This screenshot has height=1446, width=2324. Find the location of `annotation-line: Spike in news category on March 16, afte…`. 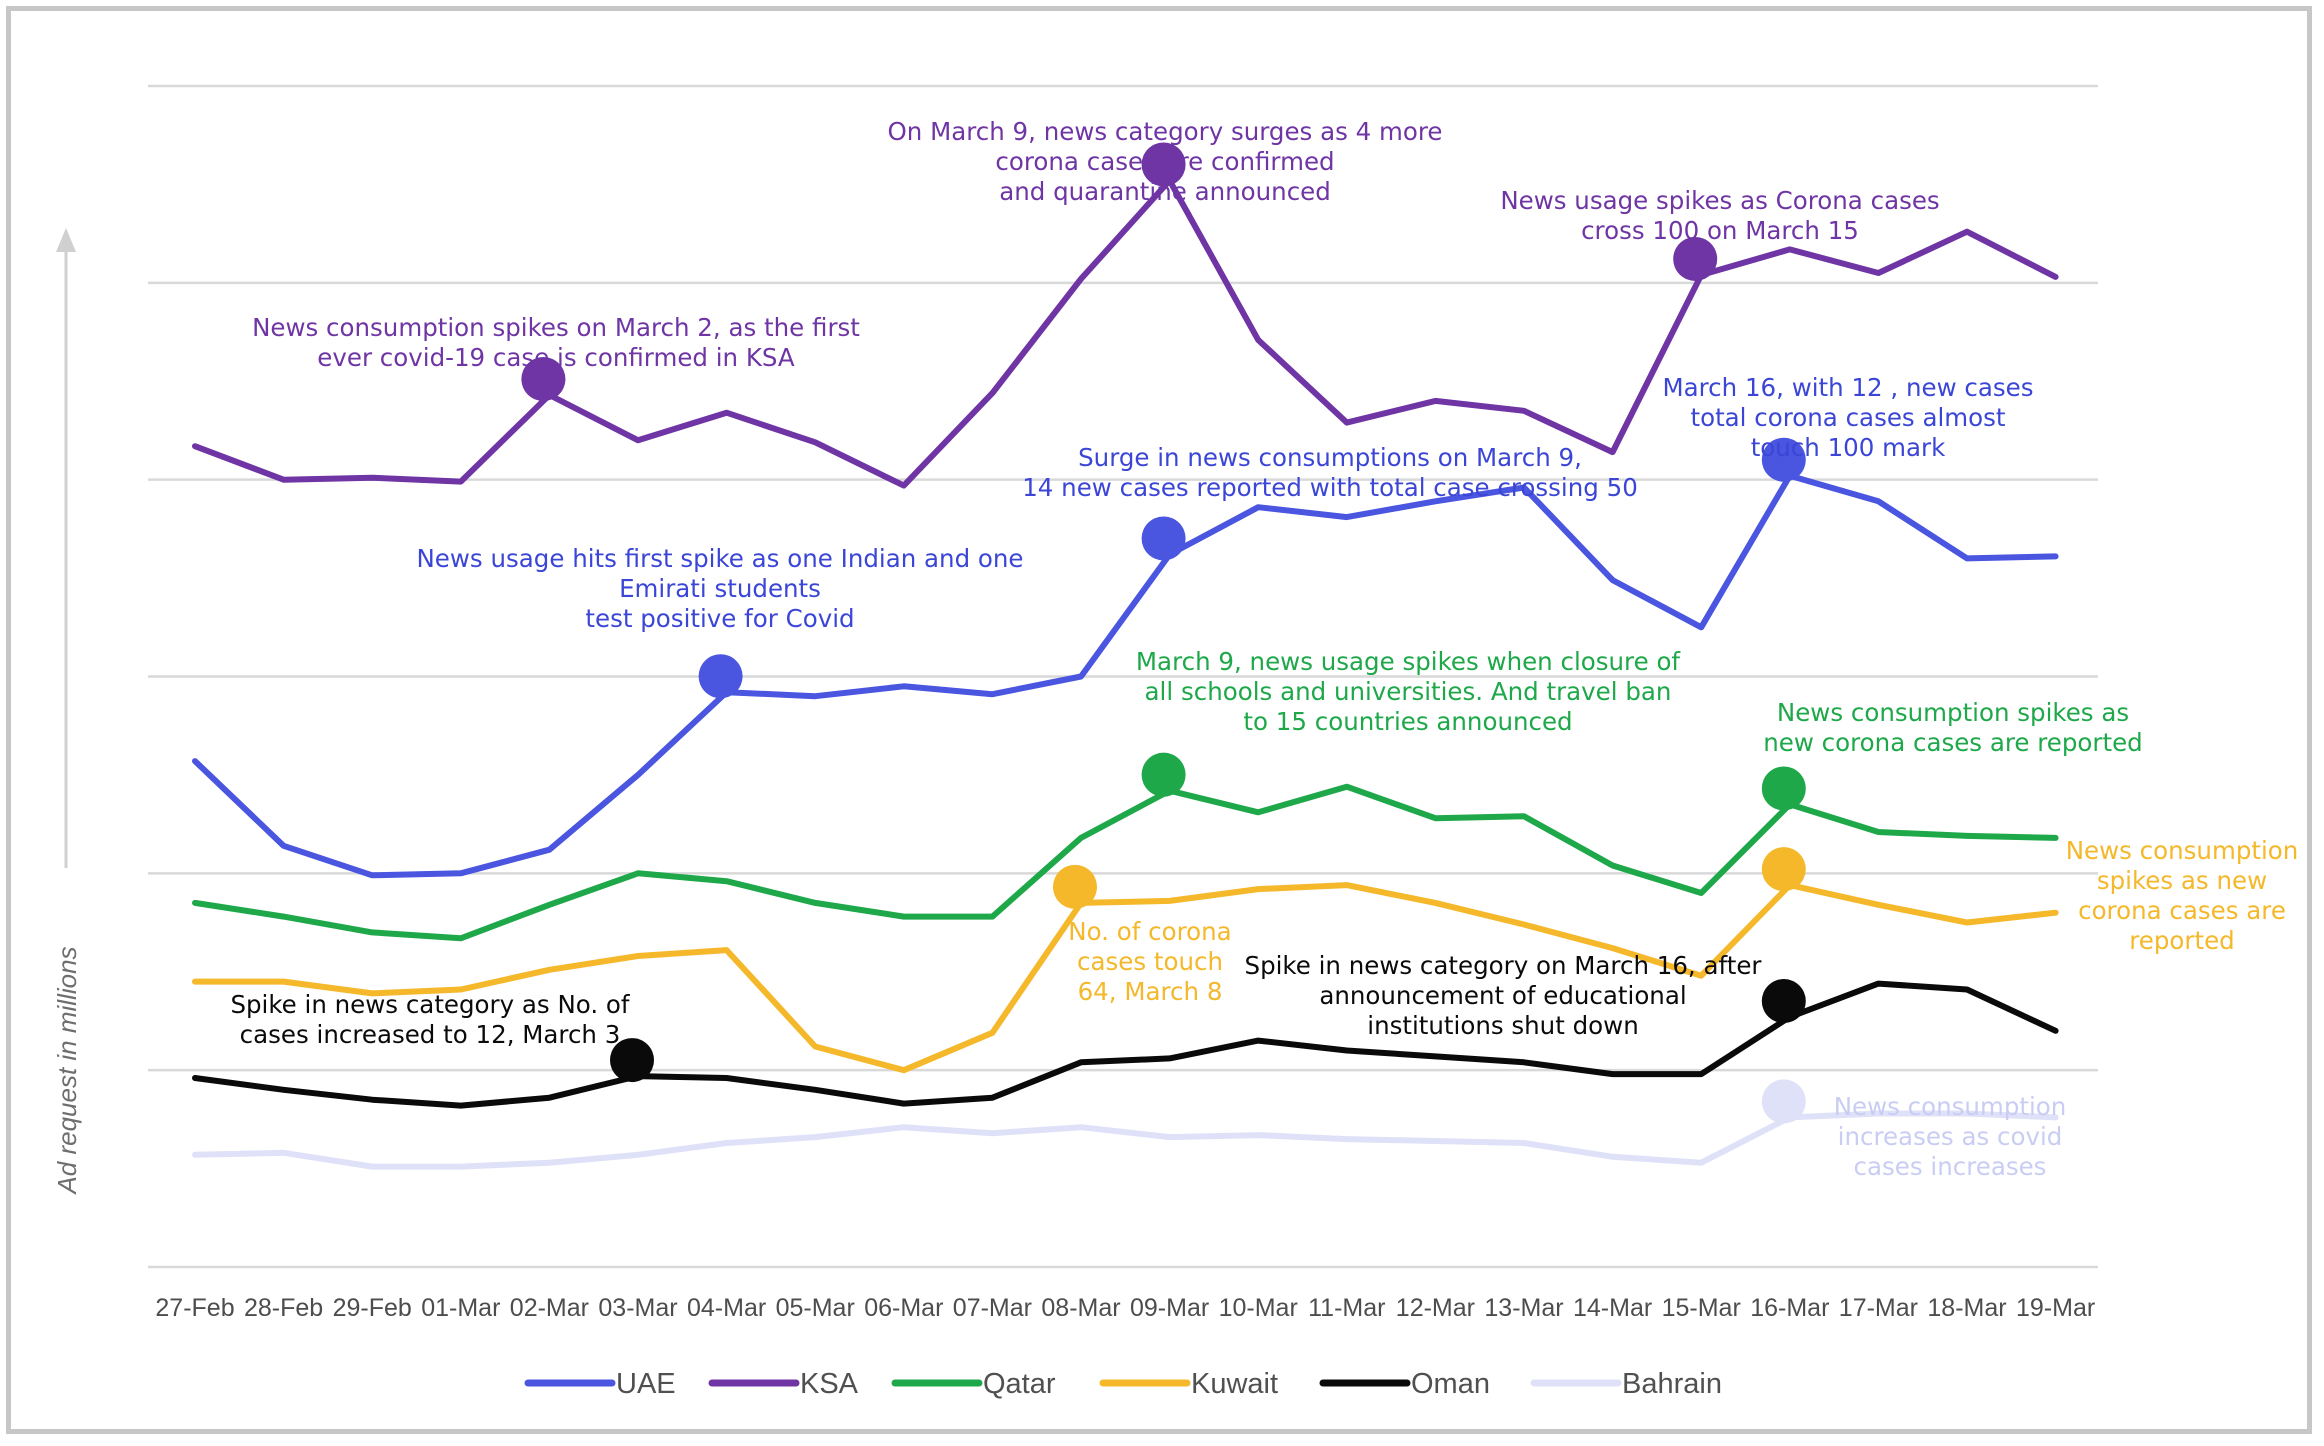

annotation-line: Spike in news category on March 16, afte… is located at coordinates (1504, 965).